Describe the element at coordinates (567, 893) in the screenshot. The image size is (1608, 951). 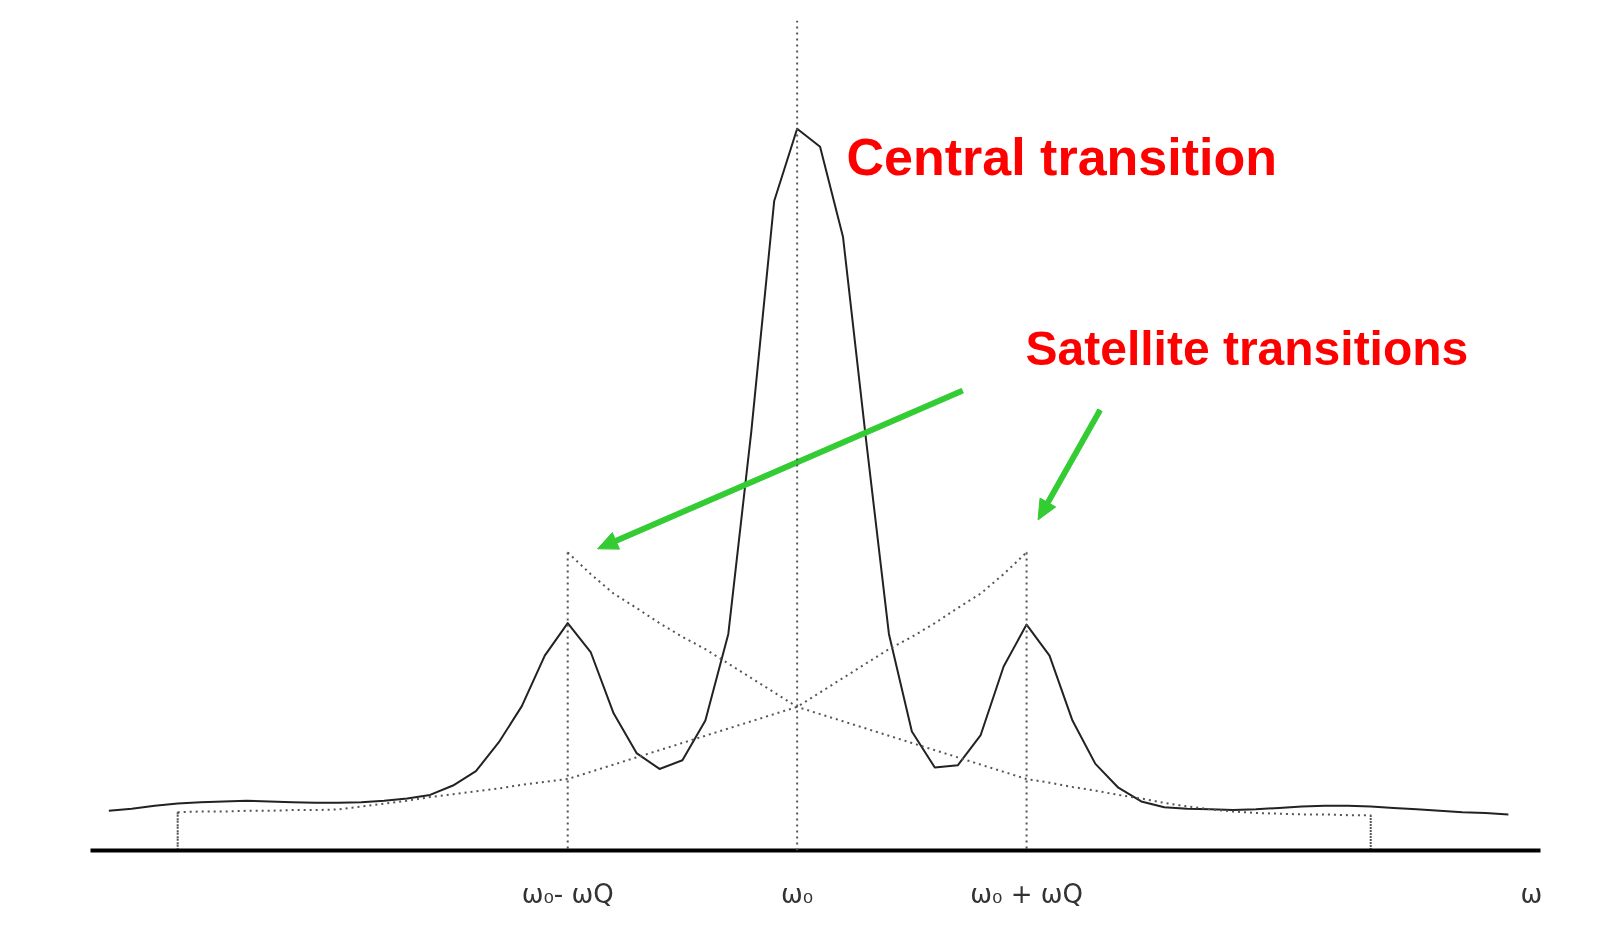
I see `x-tick-label: ω₀- ωQ` at that location.